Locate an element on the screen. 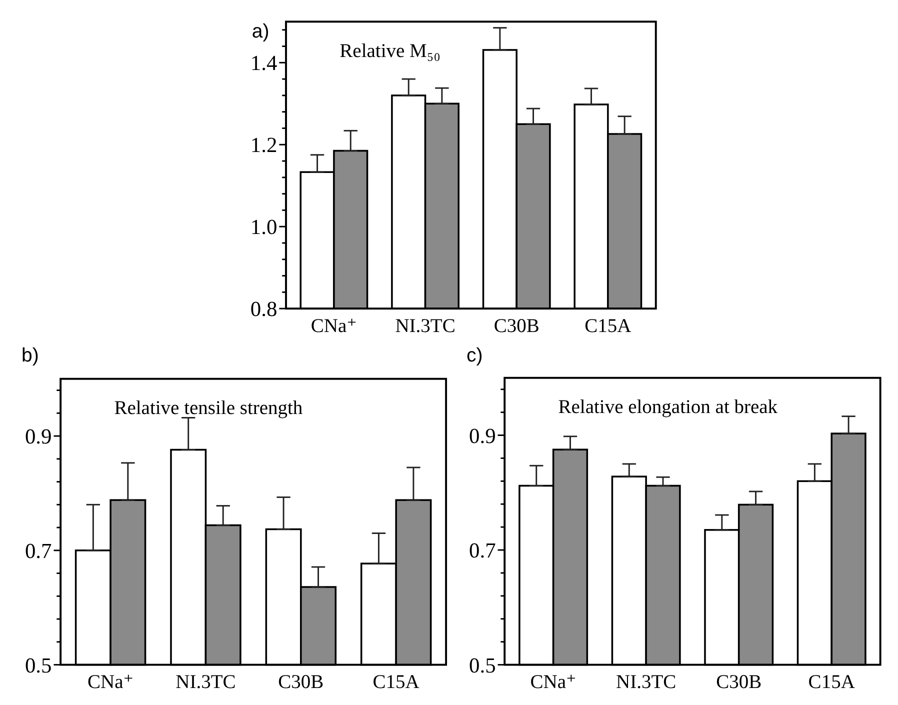 Image resolution: width=898 pixels, height=705 pixels. text: Relative M₅₀ is located at coordinates (390, 51).